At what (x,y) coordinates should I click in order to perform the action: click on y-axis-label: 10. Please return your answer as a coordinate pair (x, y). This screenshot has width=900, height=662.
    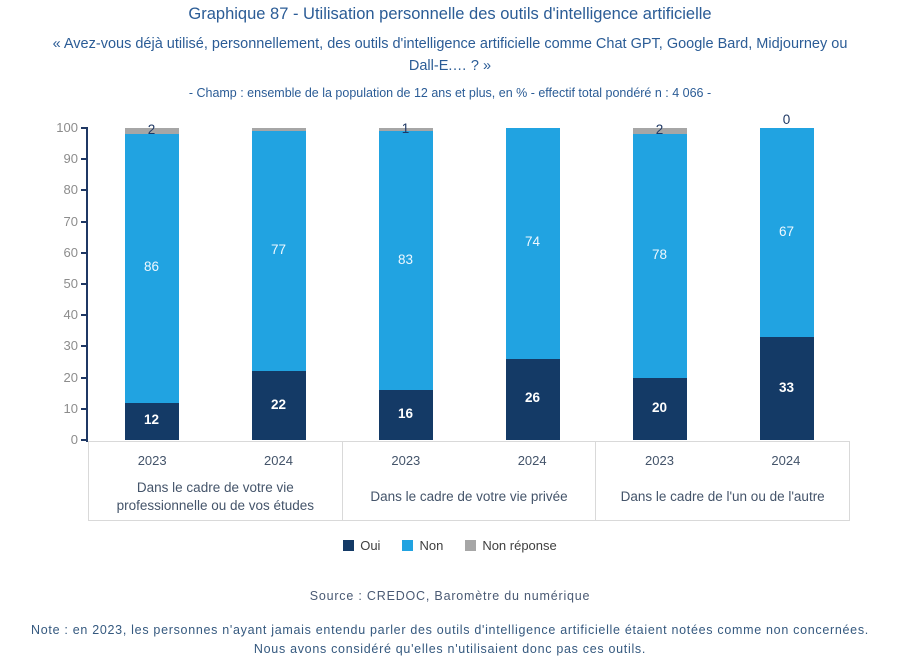
    Looking at the image, I should click on (70, 408).